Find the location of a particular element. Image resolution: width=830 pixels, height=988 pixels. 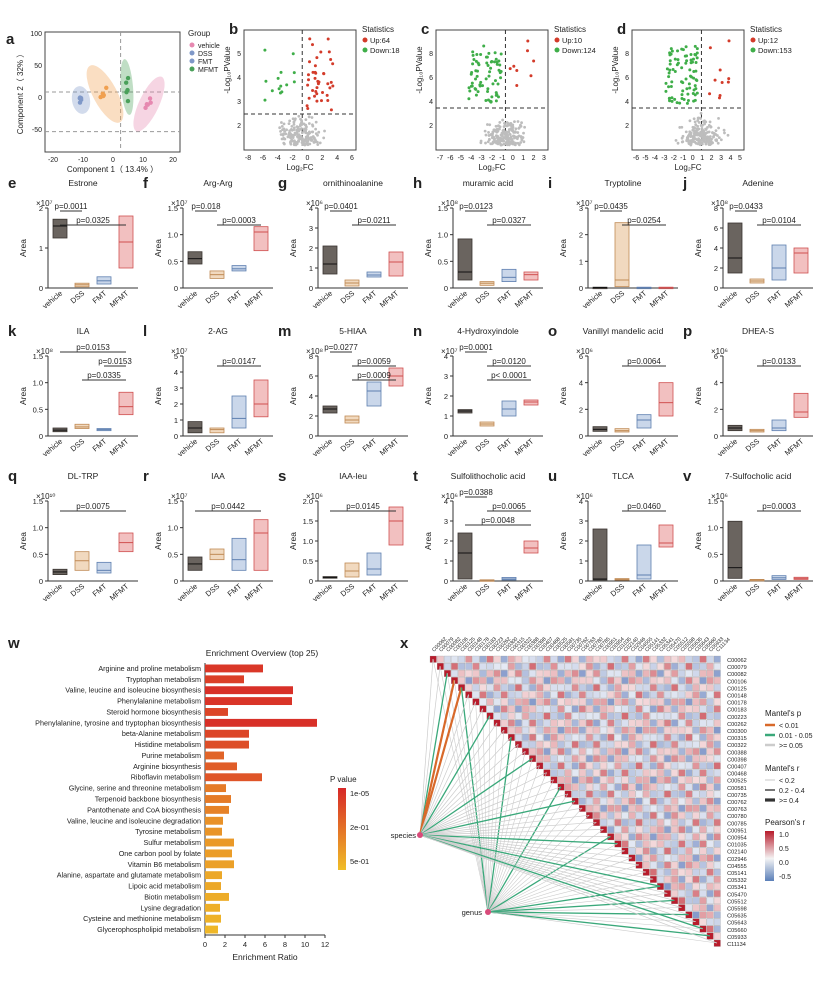

heatmap-row-label: C00178 is located at coordinates (737, 704).